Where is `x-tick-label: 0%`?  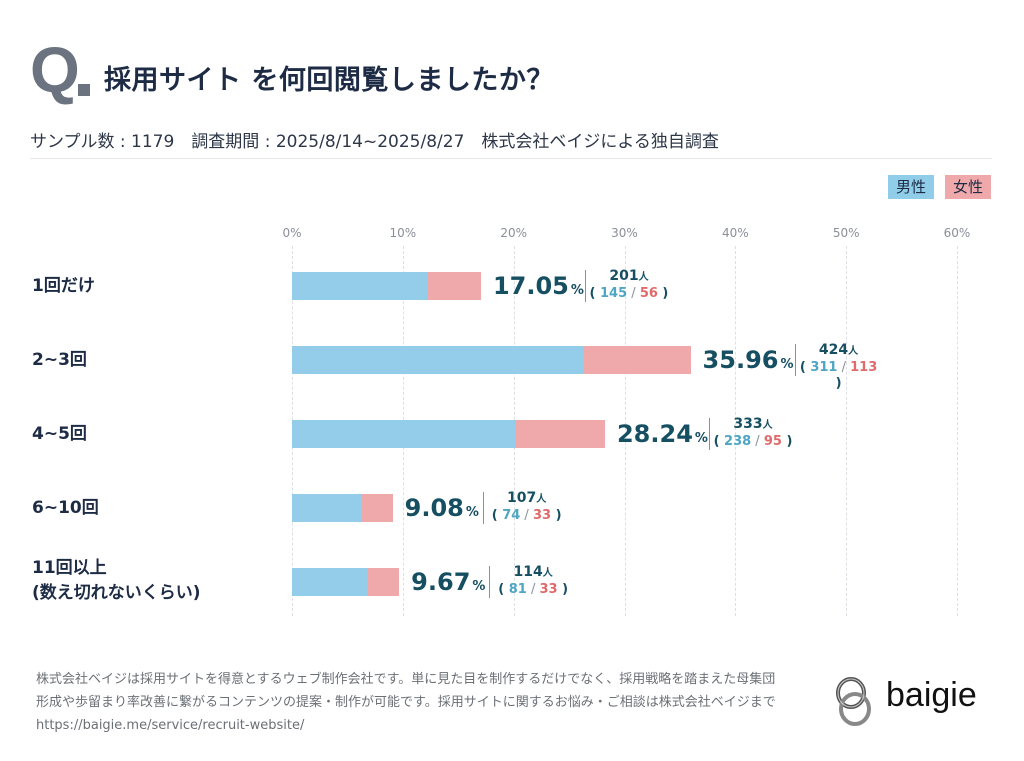
x-tick-label: 0% is located at coordinates (292, 233).